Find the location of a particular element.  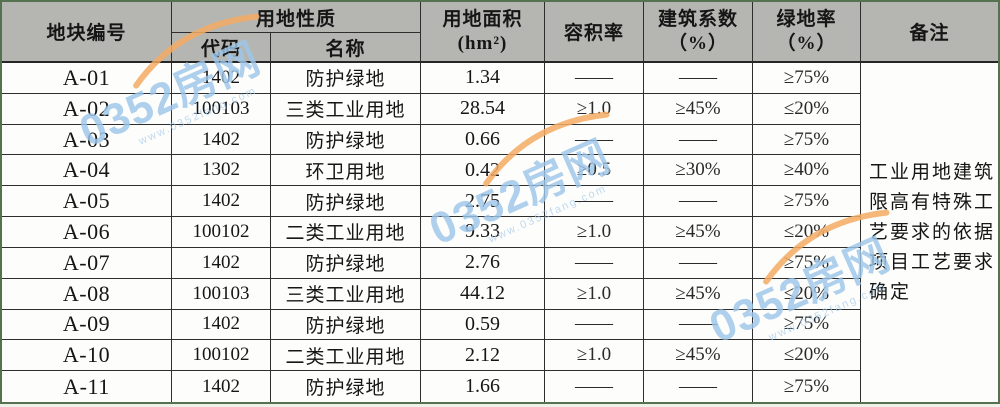

header-remarks: 备注 is located at coordinates (929, 32).